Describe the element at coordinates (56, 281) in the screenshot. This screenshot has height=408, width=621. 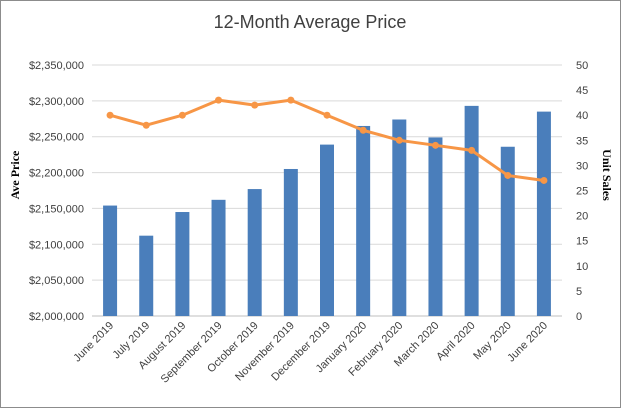
I see `y-tick-label-left: $2,050,000` at that location.